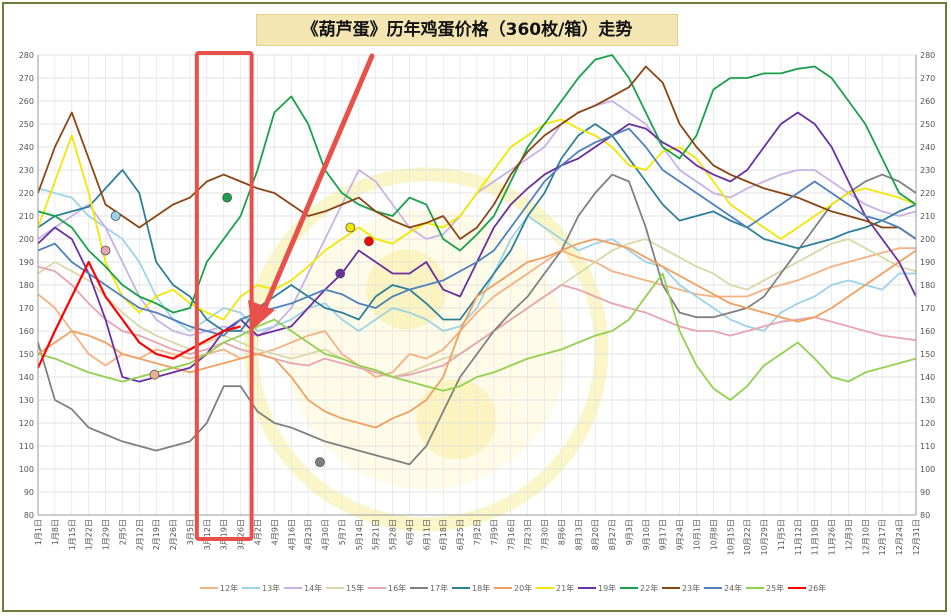  Describe the element at coordinates (258, 532) in the screenshot. I see `x-tick-label: 4月2日` at that location.